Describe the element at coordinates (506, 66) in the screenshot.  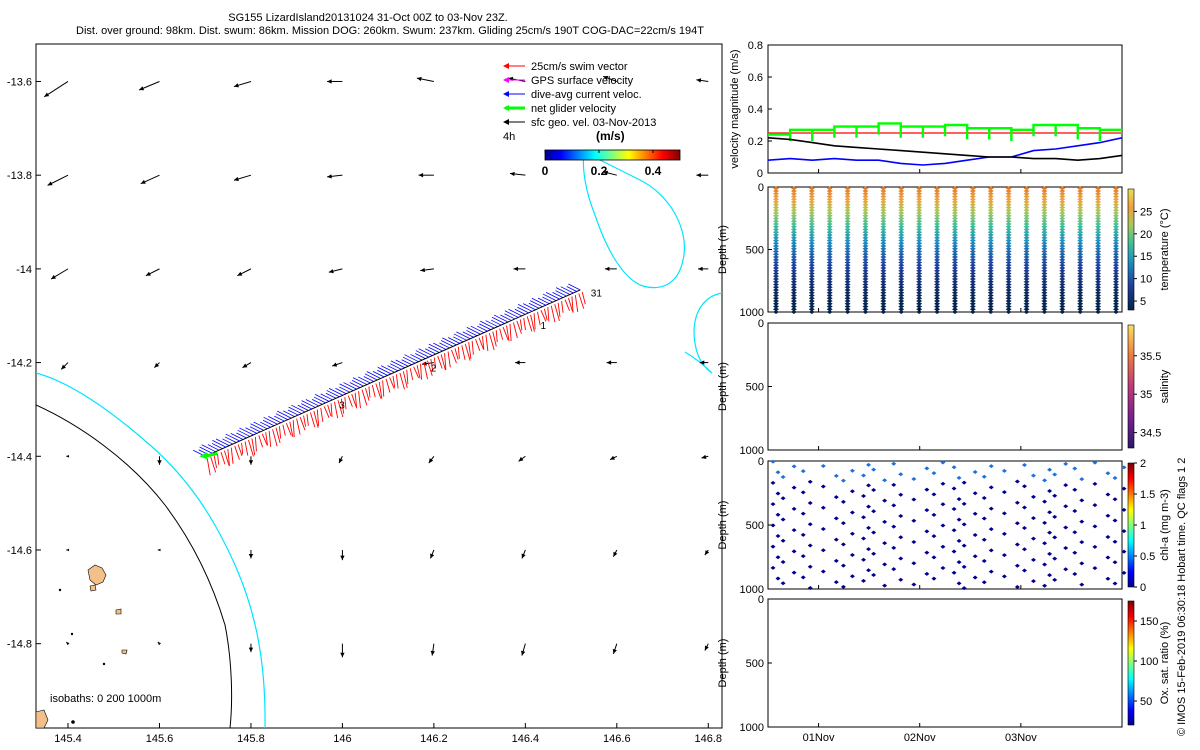
I see `legend-swatch-head` at that location.